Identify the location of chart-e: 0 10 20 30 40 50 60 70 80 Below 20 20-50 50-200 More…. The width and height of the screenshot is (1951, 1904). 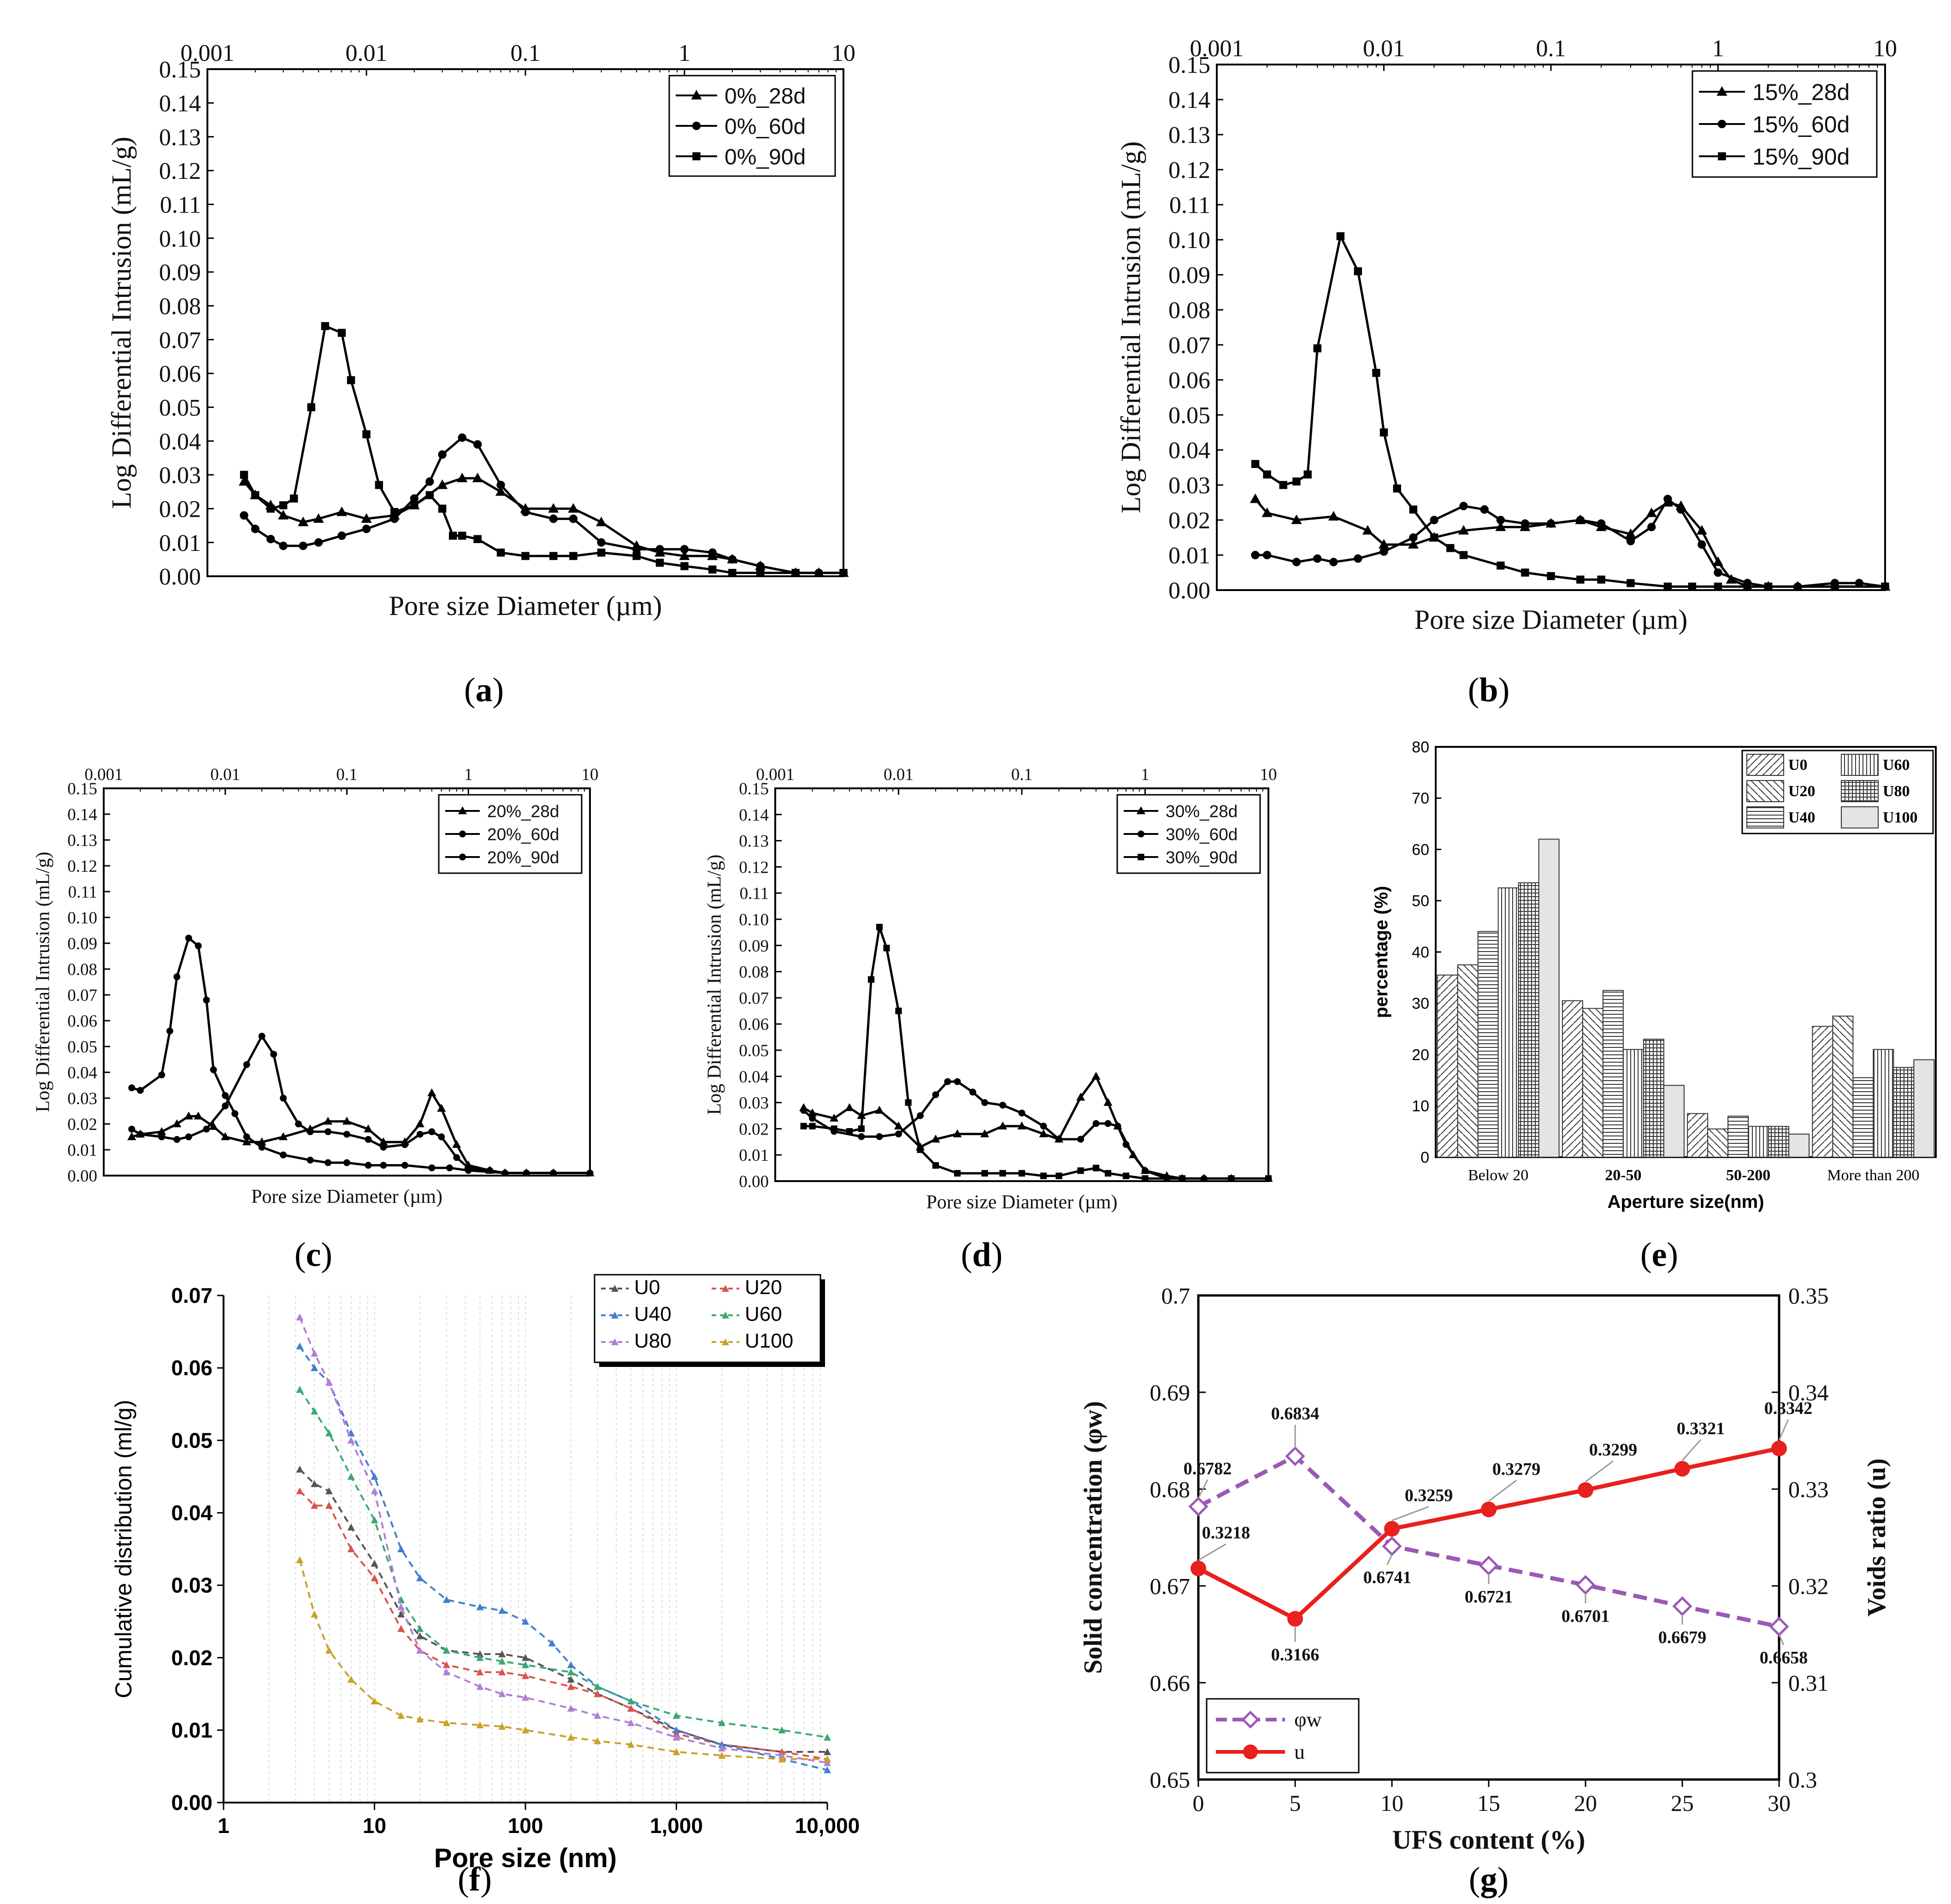
(1654, 975).